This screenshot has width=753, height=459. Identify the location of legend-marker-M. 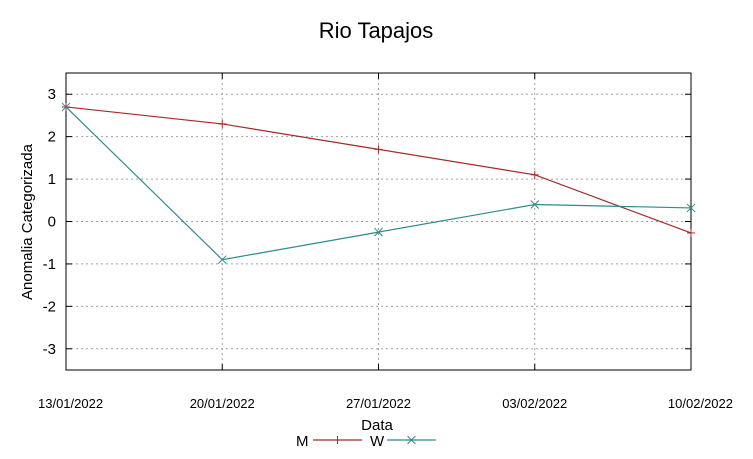
(337, 440).